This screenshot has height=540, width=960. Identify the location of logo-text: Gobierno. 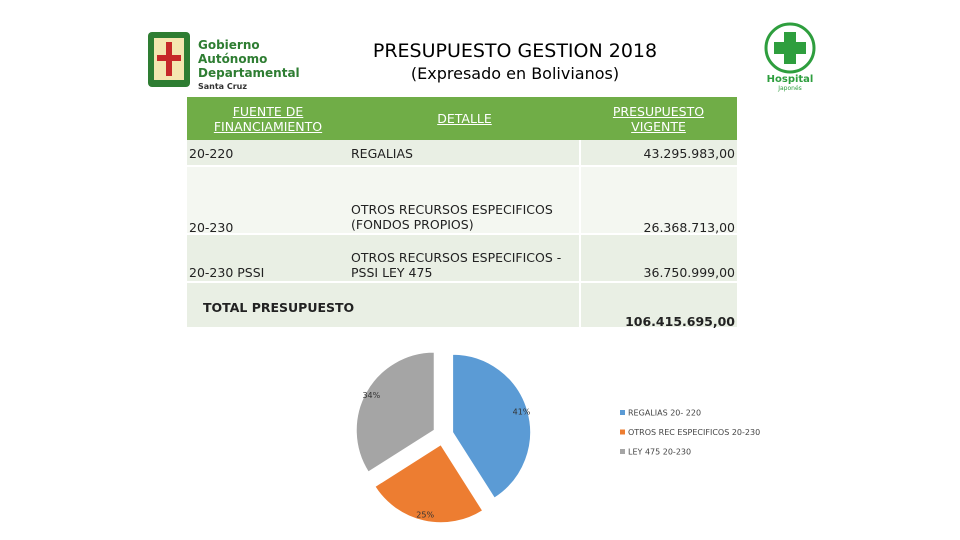
(229, 45).